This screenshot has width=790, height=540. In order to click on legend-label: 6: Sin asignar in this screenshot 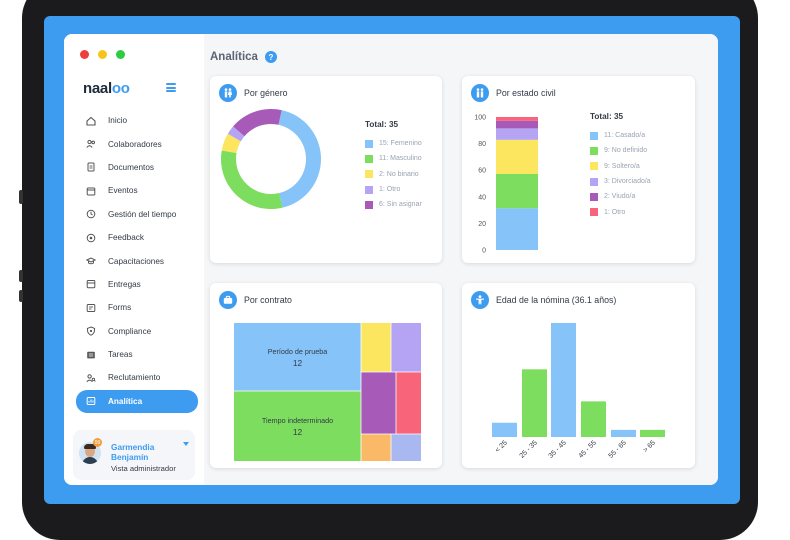, I will do `click(400, 205)`.